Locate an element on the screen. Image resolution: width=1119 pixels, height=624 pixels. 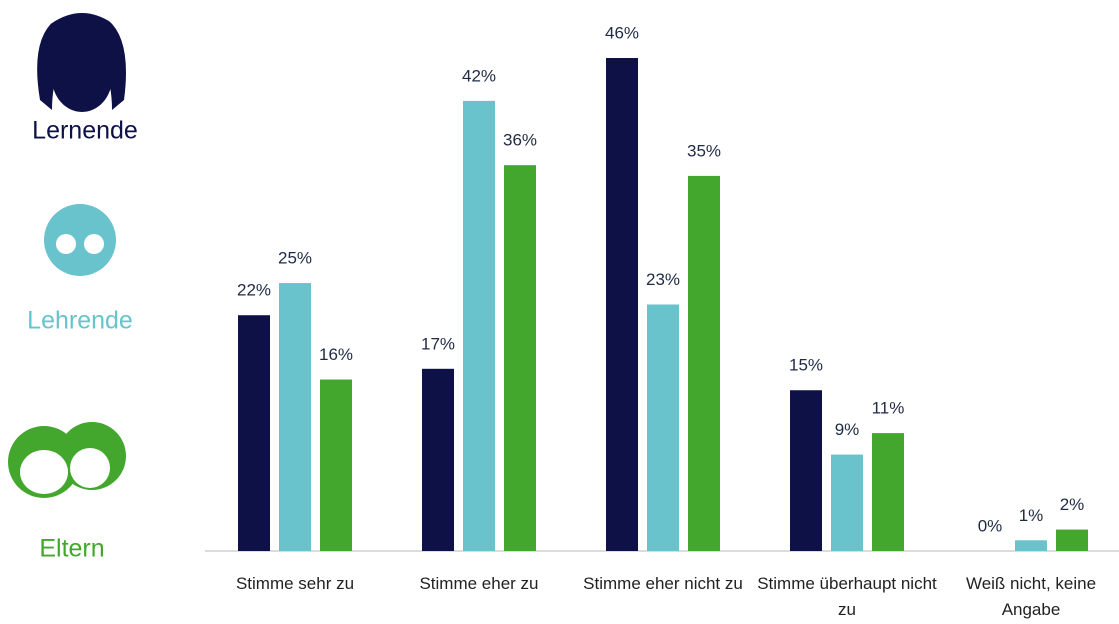
x-tick-label: Weiß nicht, keine Angabe is located at coordinates (1031, 596).